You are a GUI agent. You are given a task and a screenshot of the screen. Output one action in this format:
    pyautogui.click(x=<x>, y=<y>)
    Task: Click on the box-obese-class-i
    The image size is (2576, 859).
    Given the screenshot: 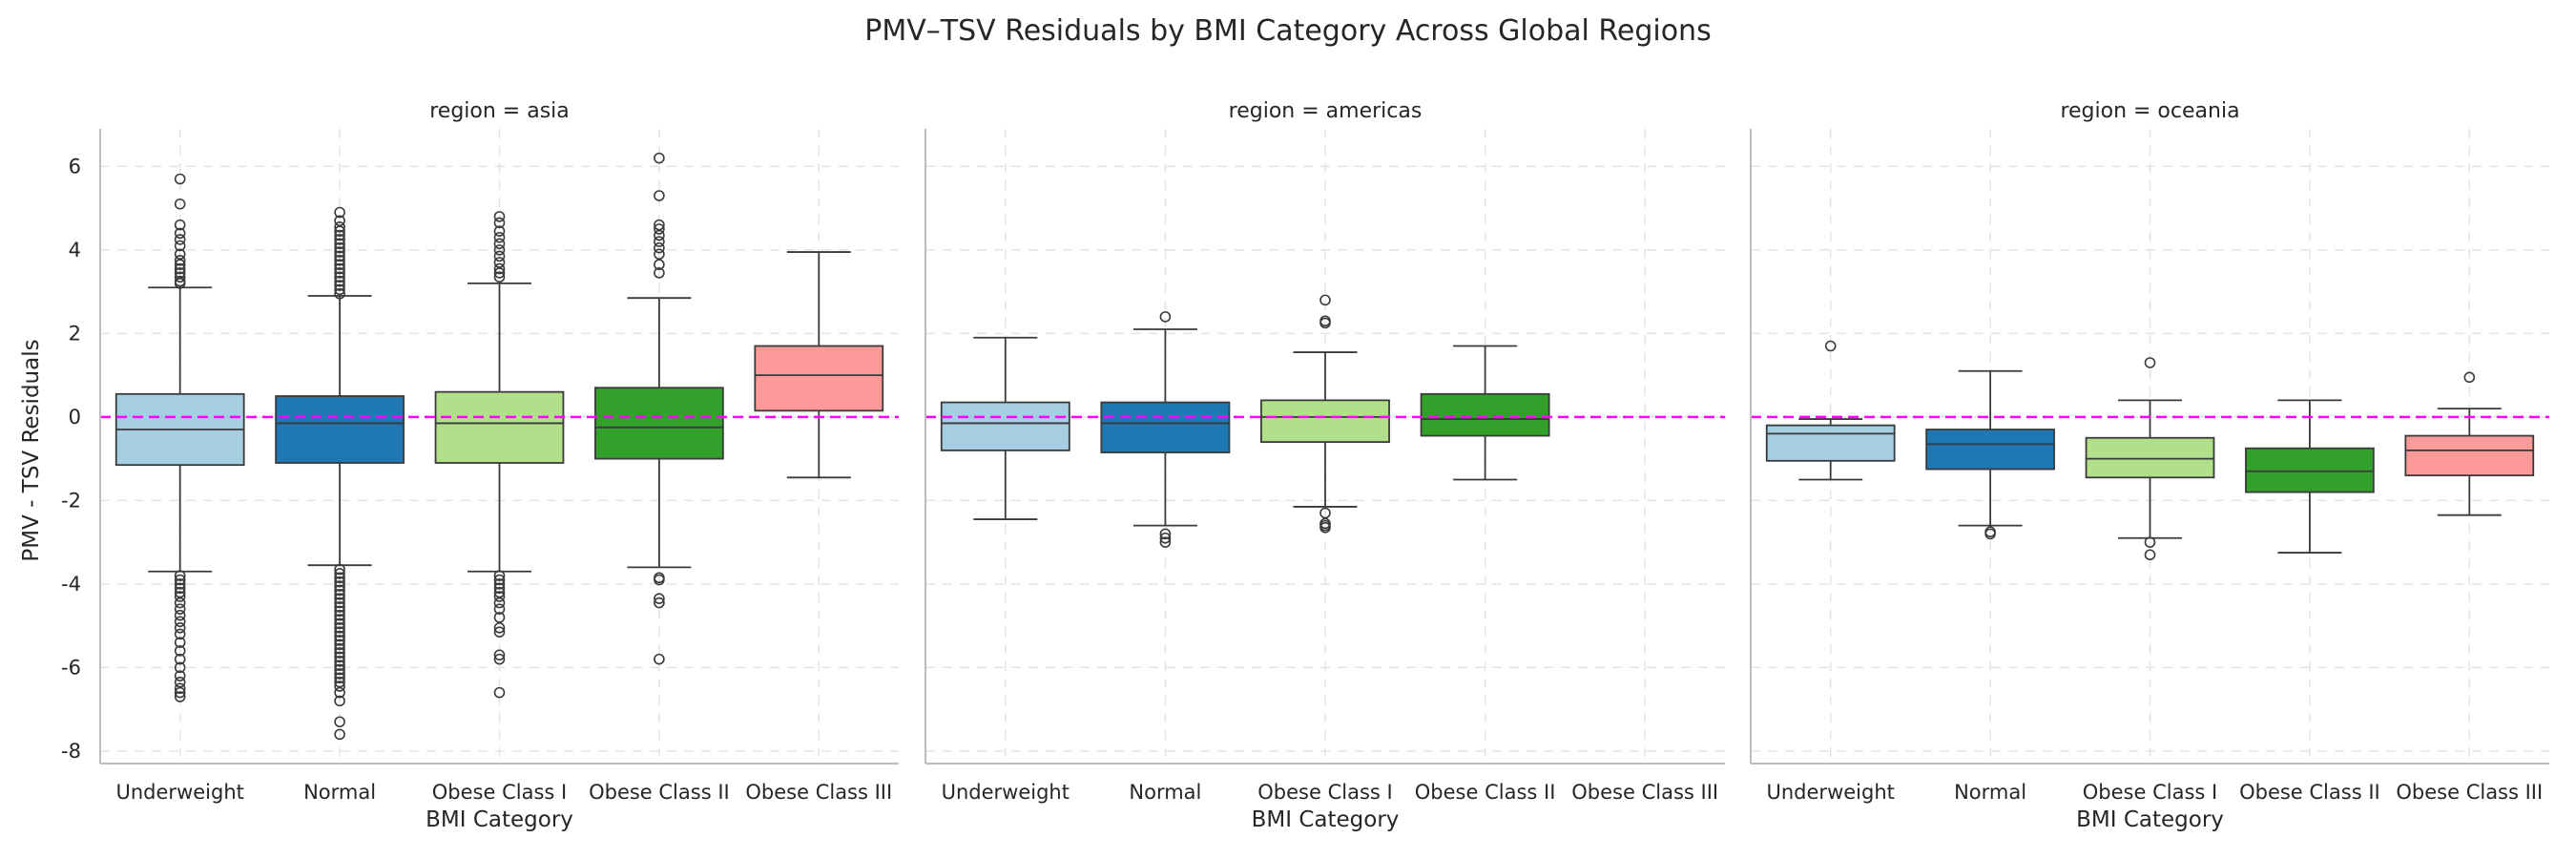 What is the action you would take?
    pyautogui.click(x=499, y=455)
    